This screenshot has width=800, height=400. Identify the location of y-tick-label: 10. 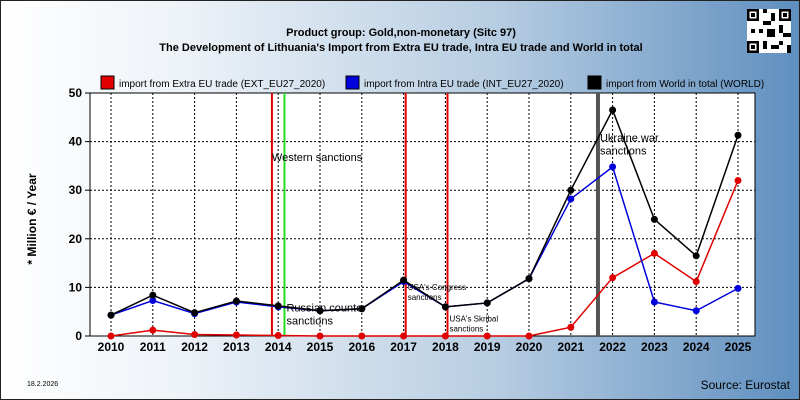
(76, 287).